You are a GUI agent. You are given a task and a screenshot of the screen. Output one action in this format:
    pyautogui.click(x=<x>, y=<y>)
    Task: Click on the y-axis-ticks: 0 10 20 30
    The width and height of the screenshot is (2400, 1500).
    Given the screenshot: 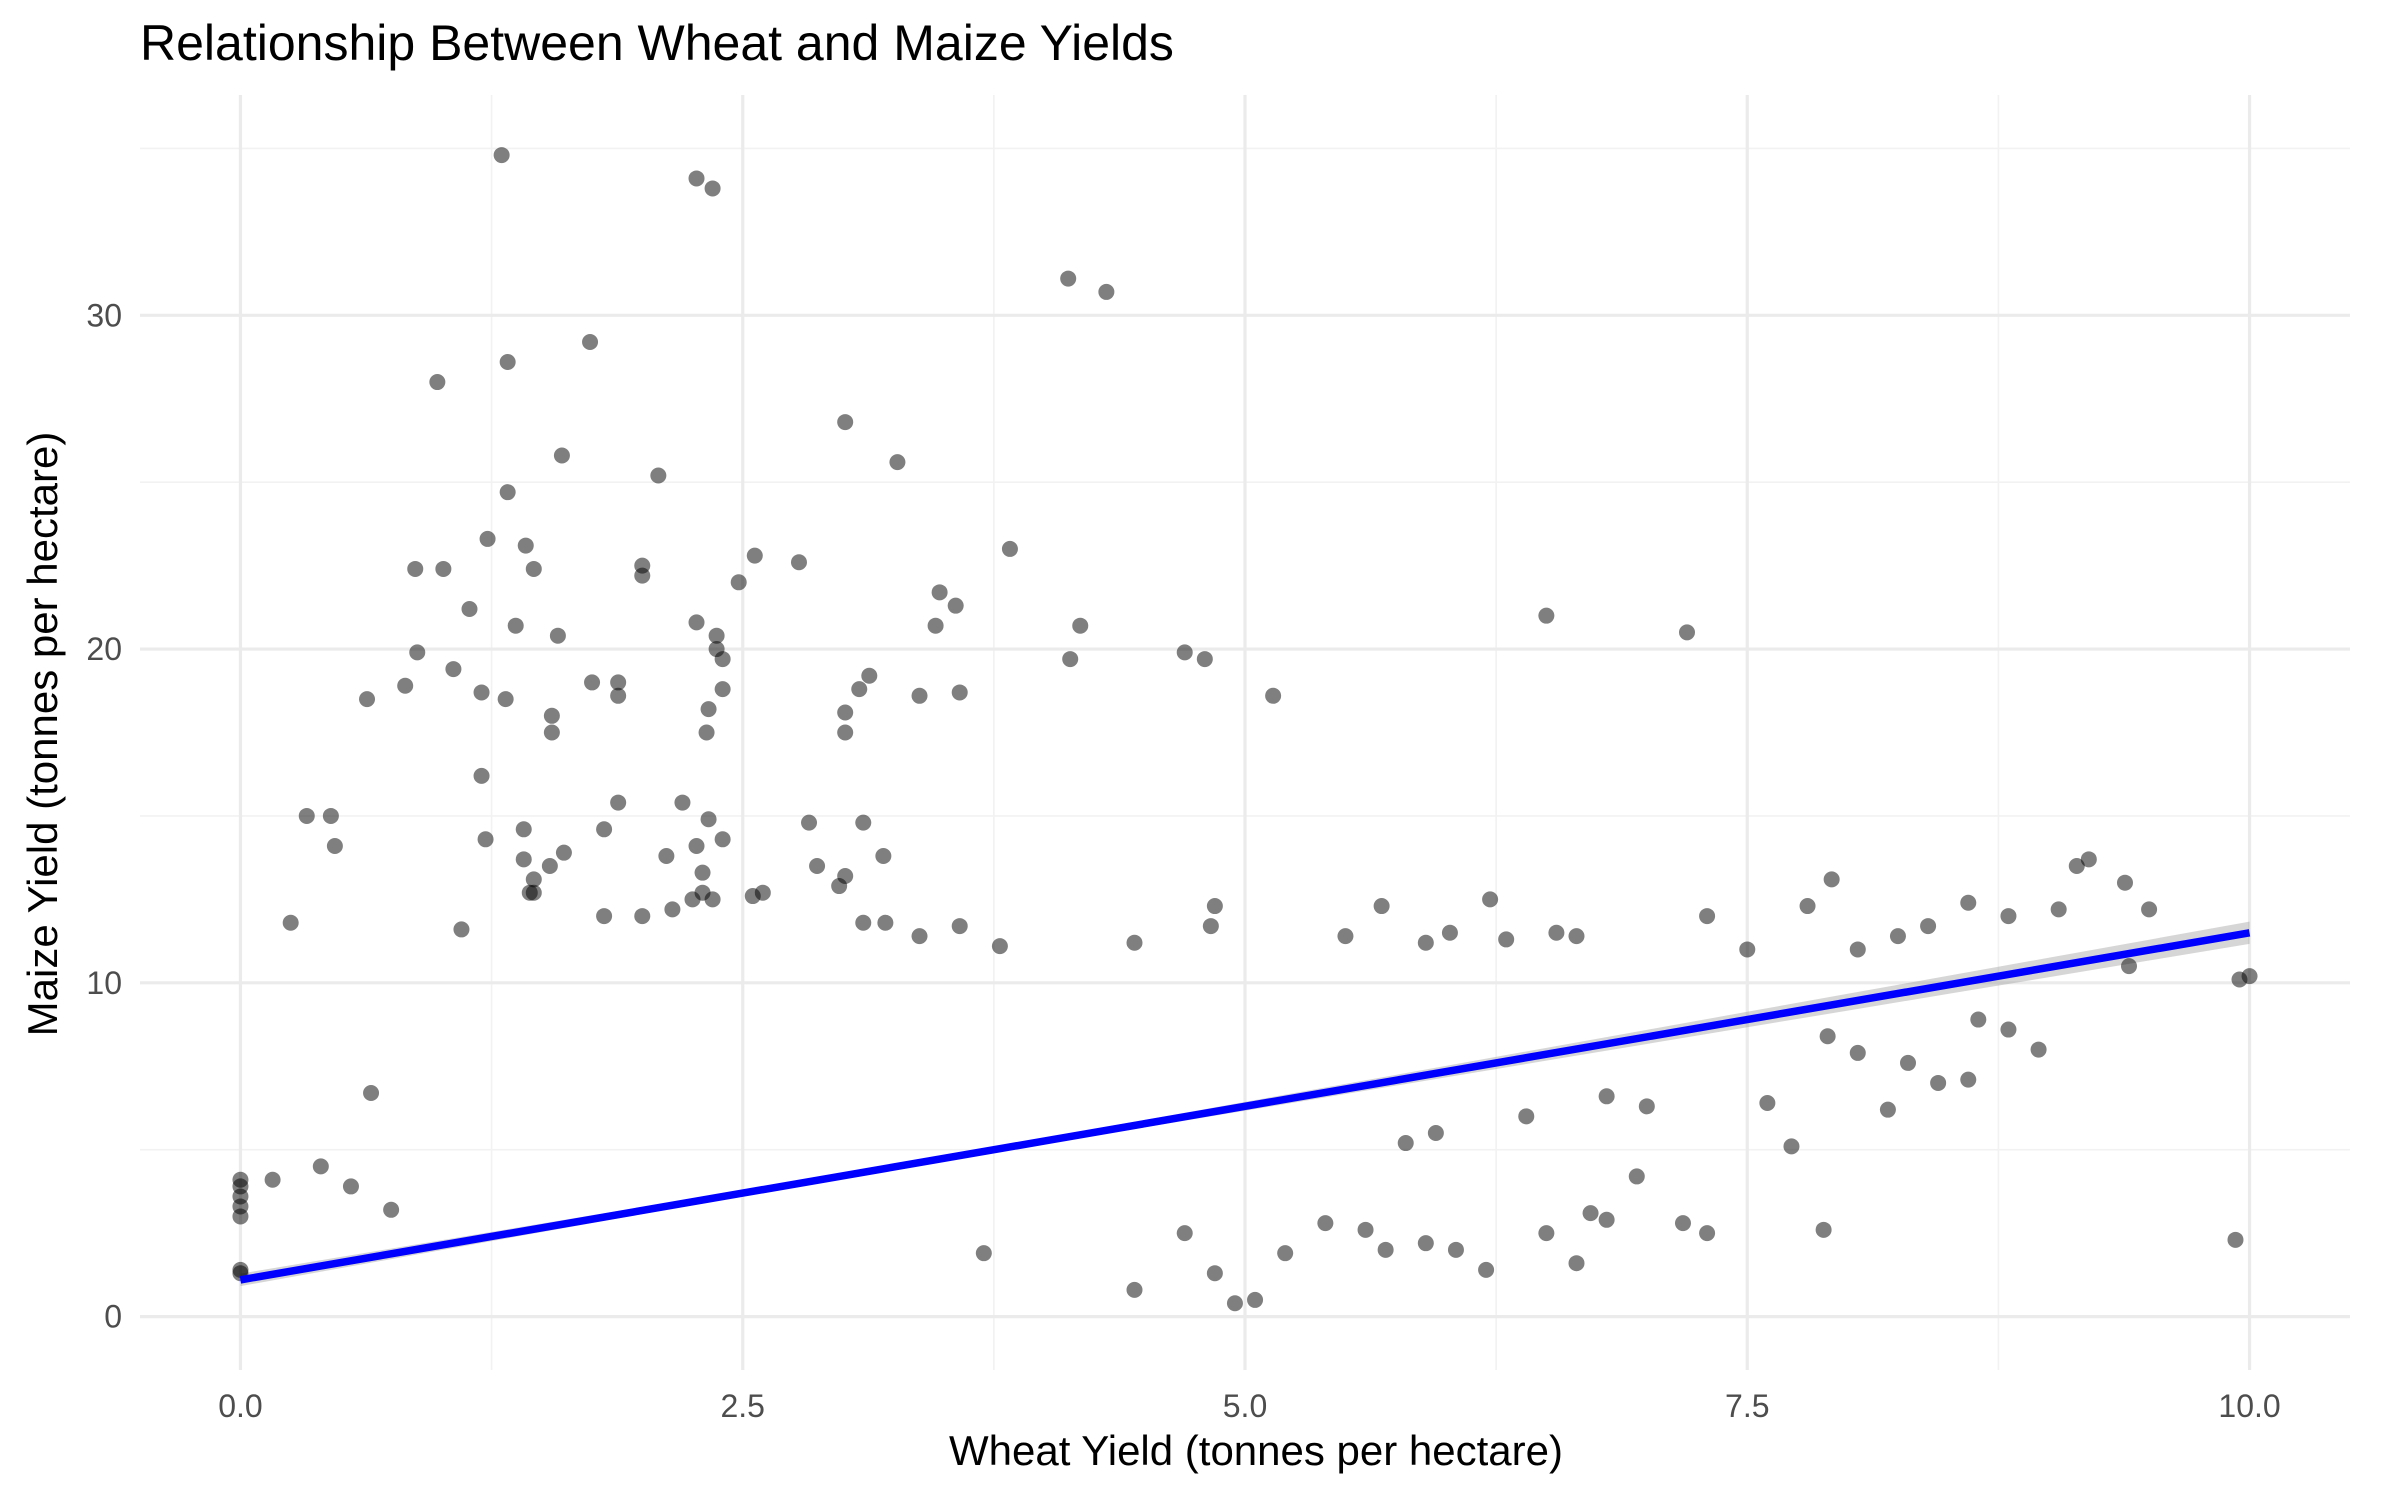 What is the action you would take?
    pyautogui.click(x=104, y=815)
    